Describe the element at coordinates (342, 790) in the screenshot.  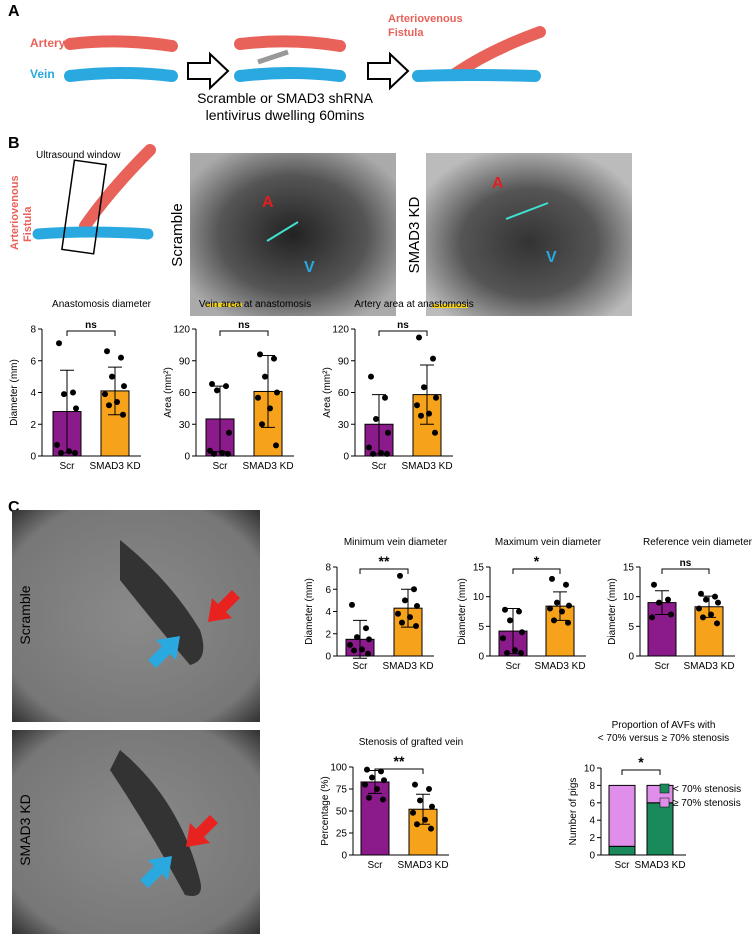
I see `y-tick-label: 75` at that location.